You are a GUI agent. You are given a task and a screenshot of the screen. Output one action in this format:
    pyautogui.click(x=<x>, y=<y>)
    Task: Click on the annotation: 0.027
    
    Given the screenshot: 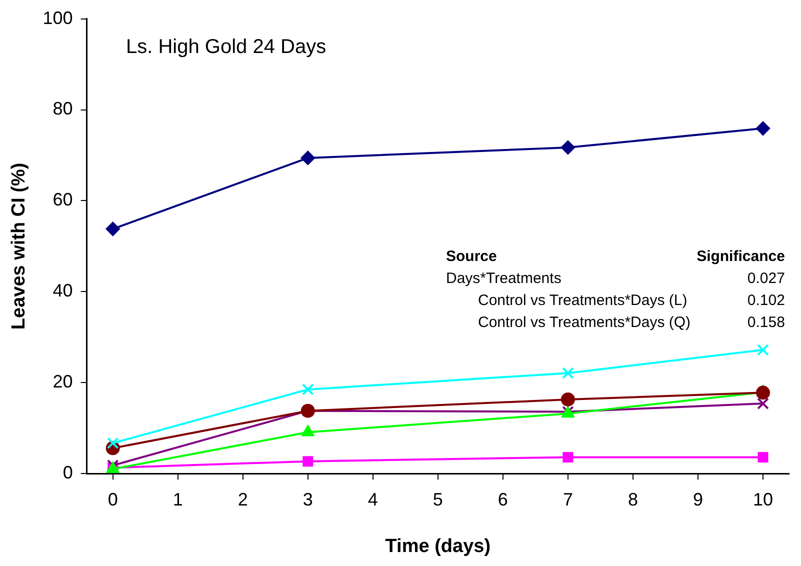 What is the action you would take?
    pyautogui.click(x=765, y=279)
    